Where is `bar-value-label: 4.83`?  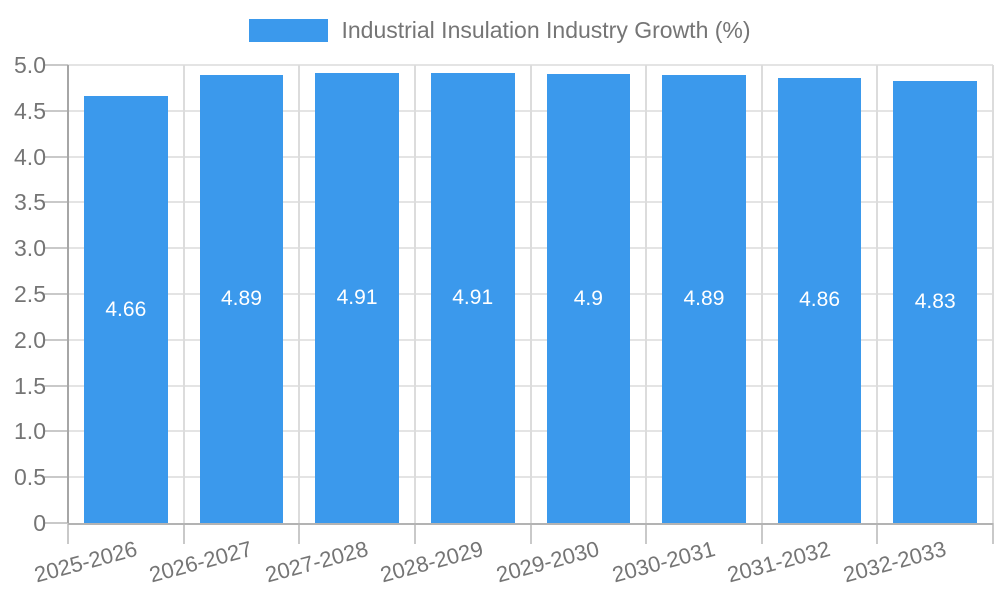
bar-value-label: 4.83 is located at coordinates (935, 301).